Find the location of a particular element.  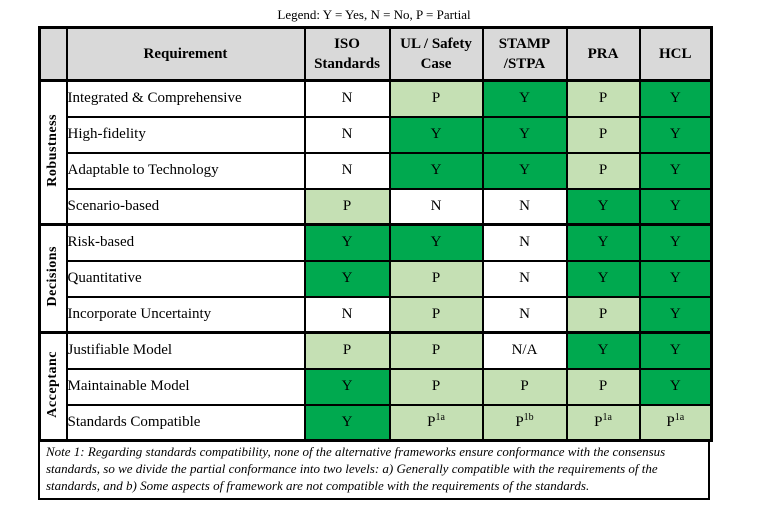

value-cell: P1b is located at coordinates (524, 422).